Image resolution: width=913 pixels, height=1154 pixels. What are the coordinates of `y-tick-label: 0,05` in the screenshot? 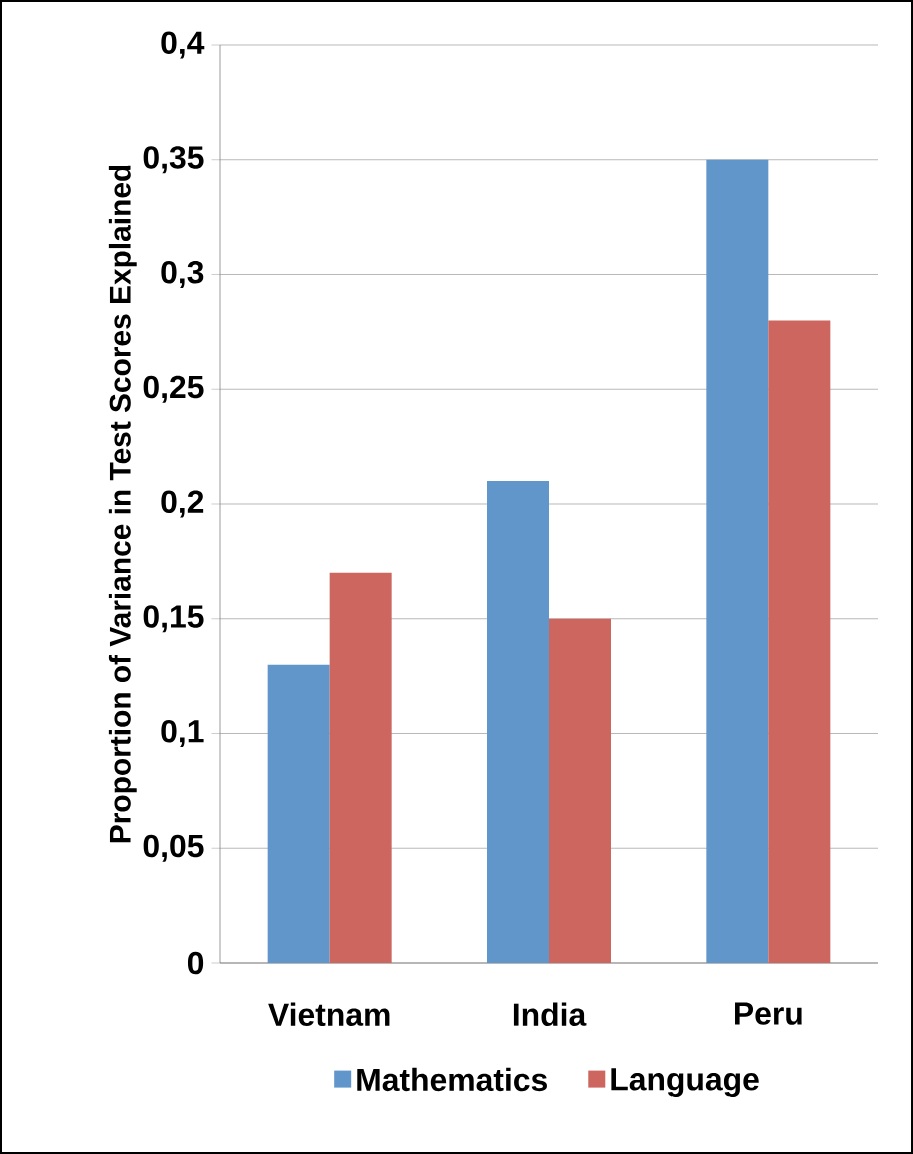 It's located at (173, 848).